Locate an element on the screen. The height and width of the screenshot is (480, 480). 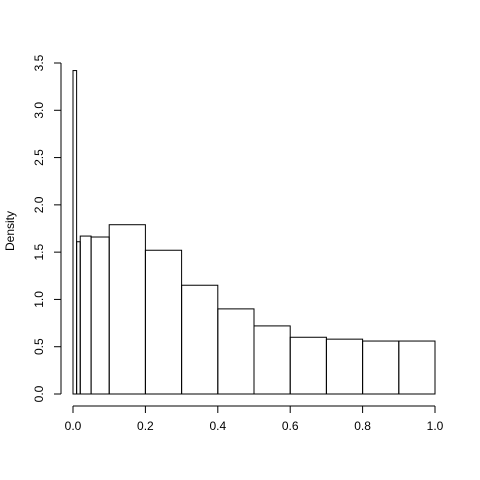
x-tick-label-5: 1.0 is located at coordinates (435, 426).